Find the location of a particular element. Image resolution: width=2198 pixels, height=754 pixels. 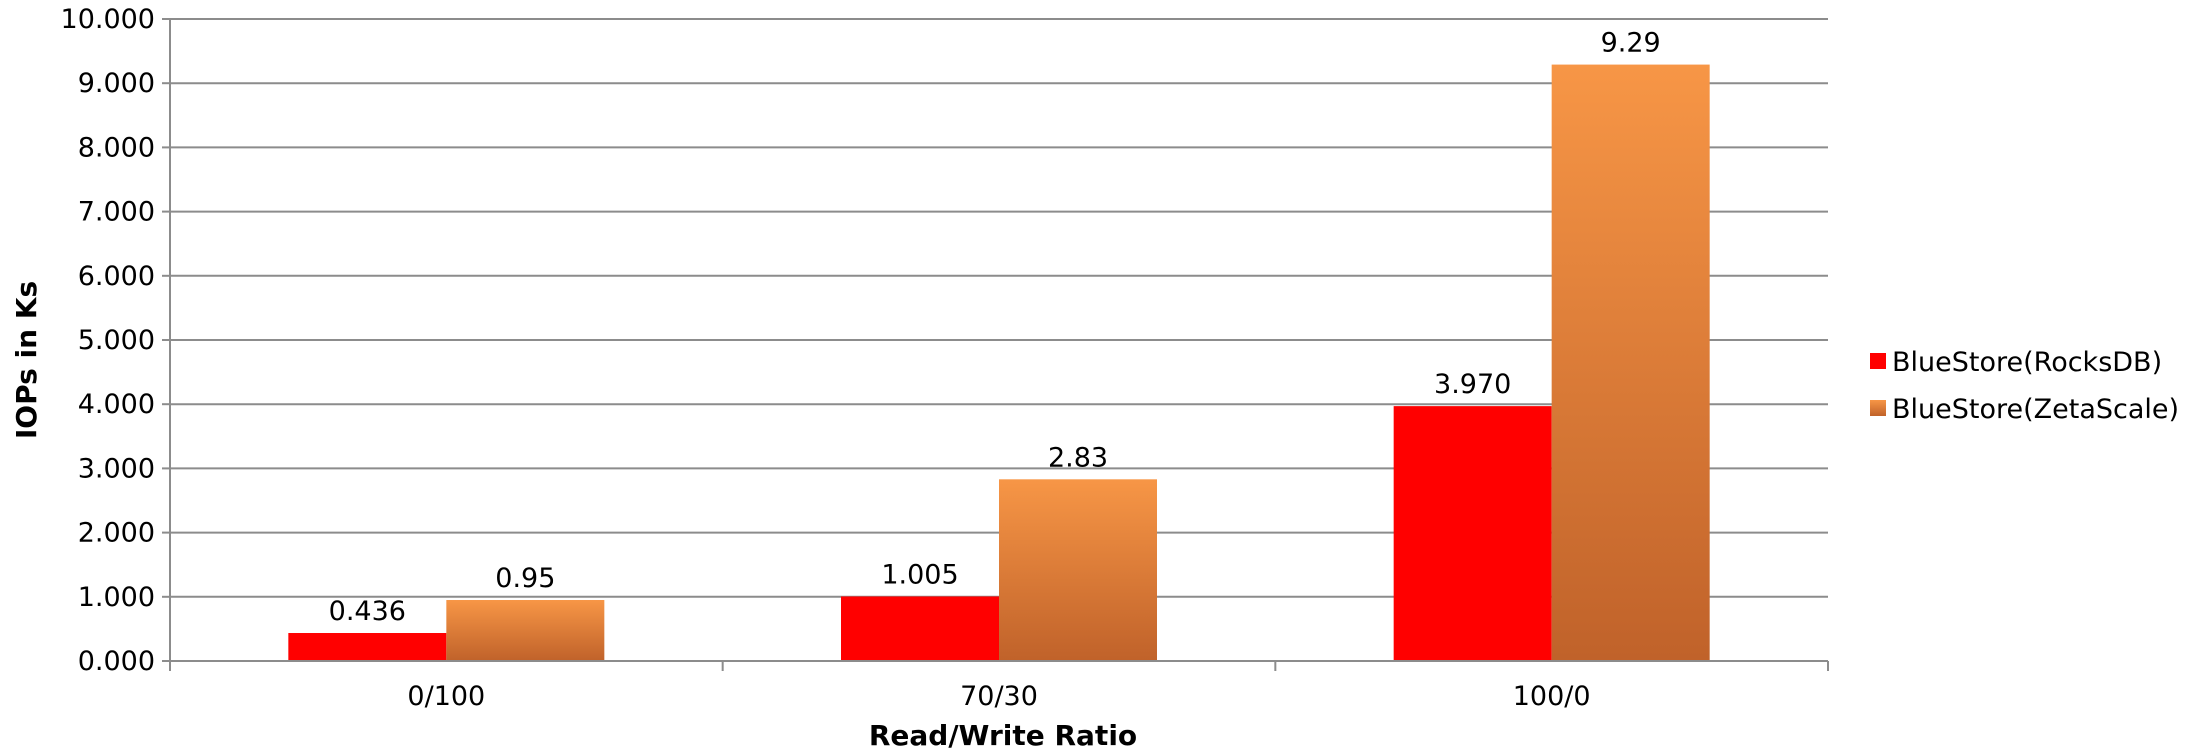

y-tick-label: 9.000 is located at coordinates (116, 83).